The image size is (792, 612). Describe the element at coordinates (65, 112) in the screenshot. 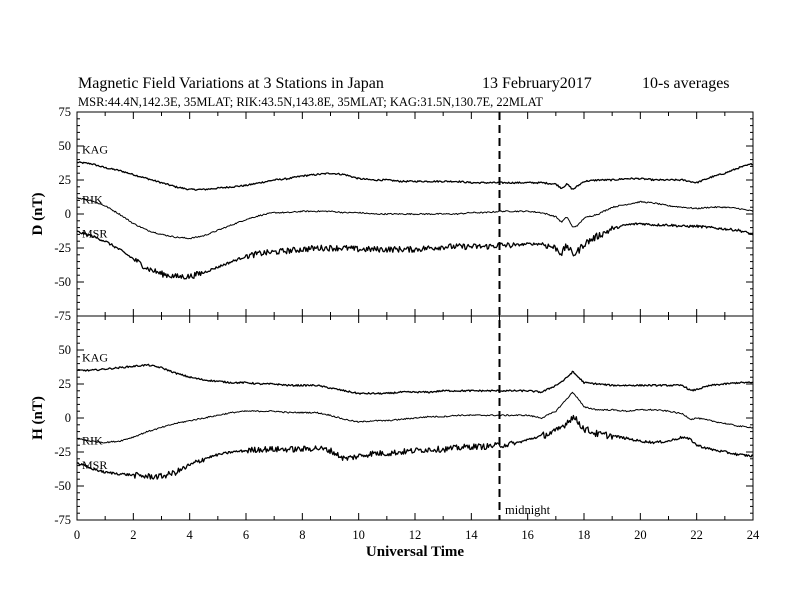

I see `y-tick-label: 75` at that location.